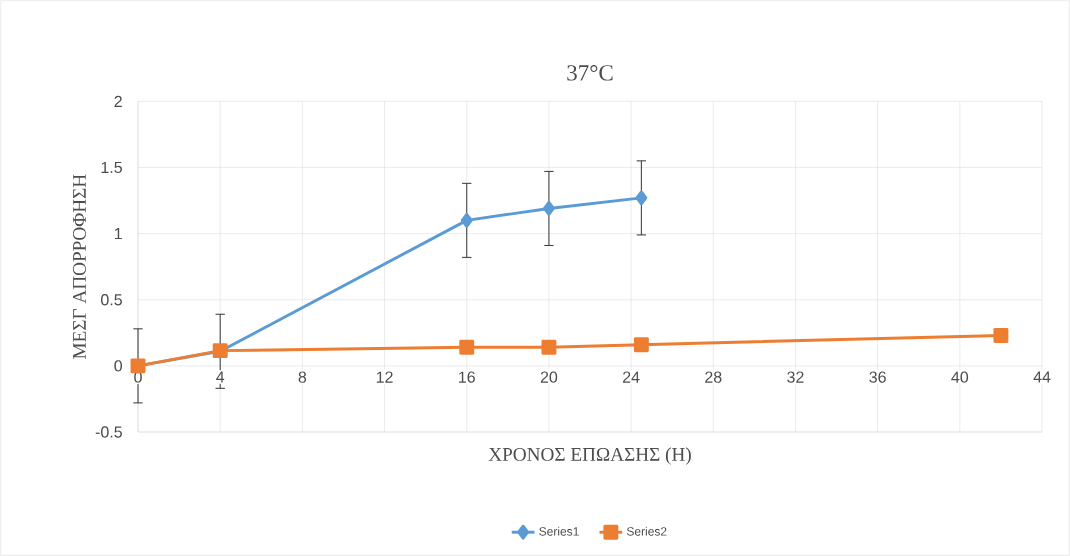 Image resolution: width=1070 pixels, height=556 pixels. What do you see at coordinates (467, 377) in the screenshot?
I see `x-tick-label: 16` at bounding box center [467, 377].